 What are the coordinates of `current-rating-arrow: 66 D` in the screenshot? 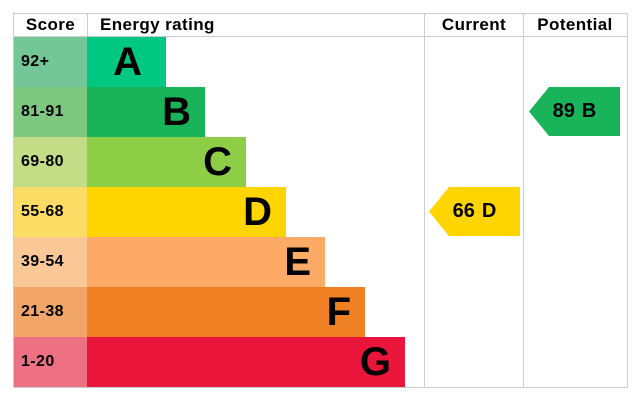 It's located at (474, 211).